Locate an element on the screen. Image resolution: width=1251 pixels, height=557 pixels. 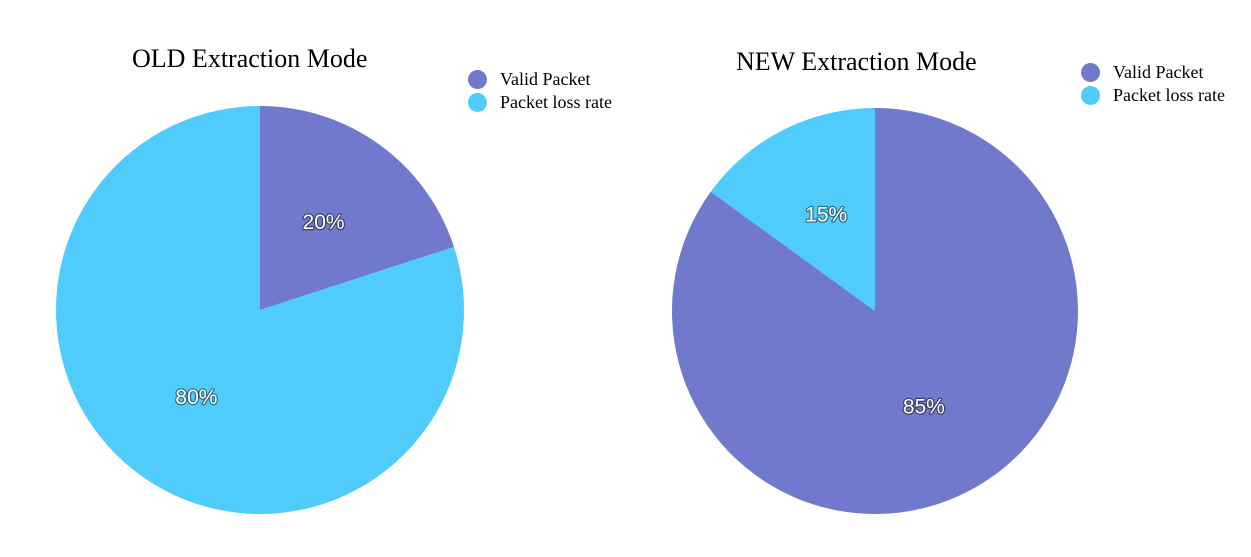
pie-slice-packet-loss-rate is located at coordinates (792, 209).